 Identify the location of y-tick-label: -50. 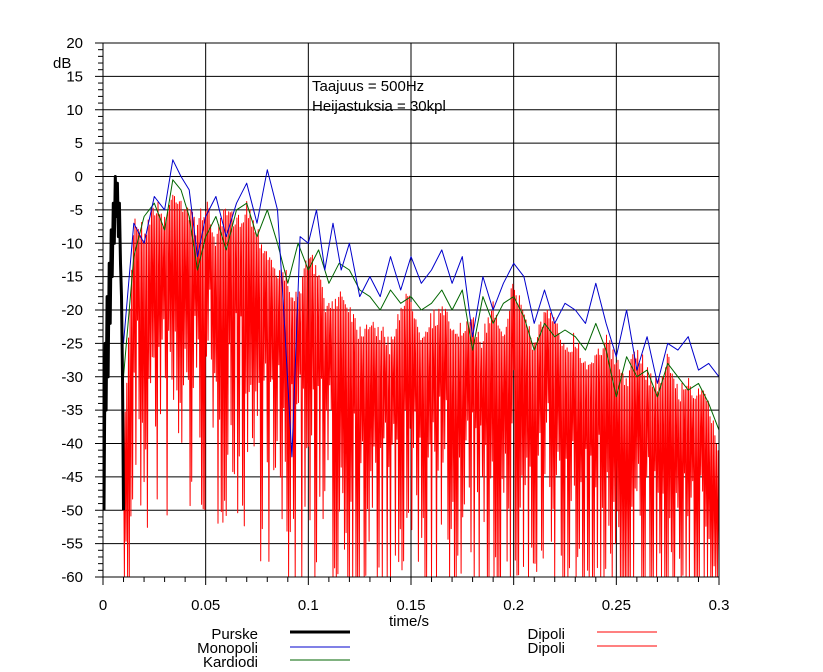
(72, 510).